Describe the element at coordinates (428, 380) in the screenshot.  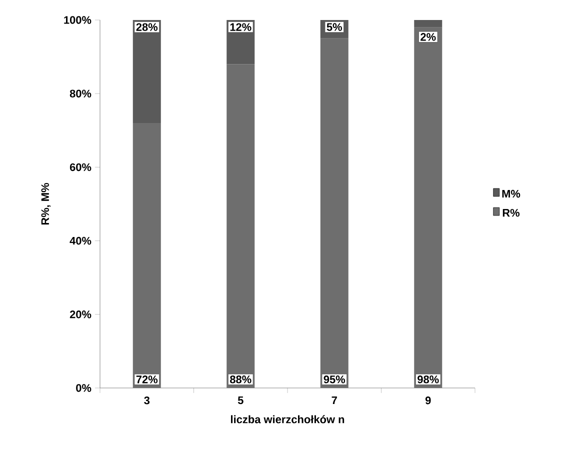
I see `data-label: 98%` at that location.